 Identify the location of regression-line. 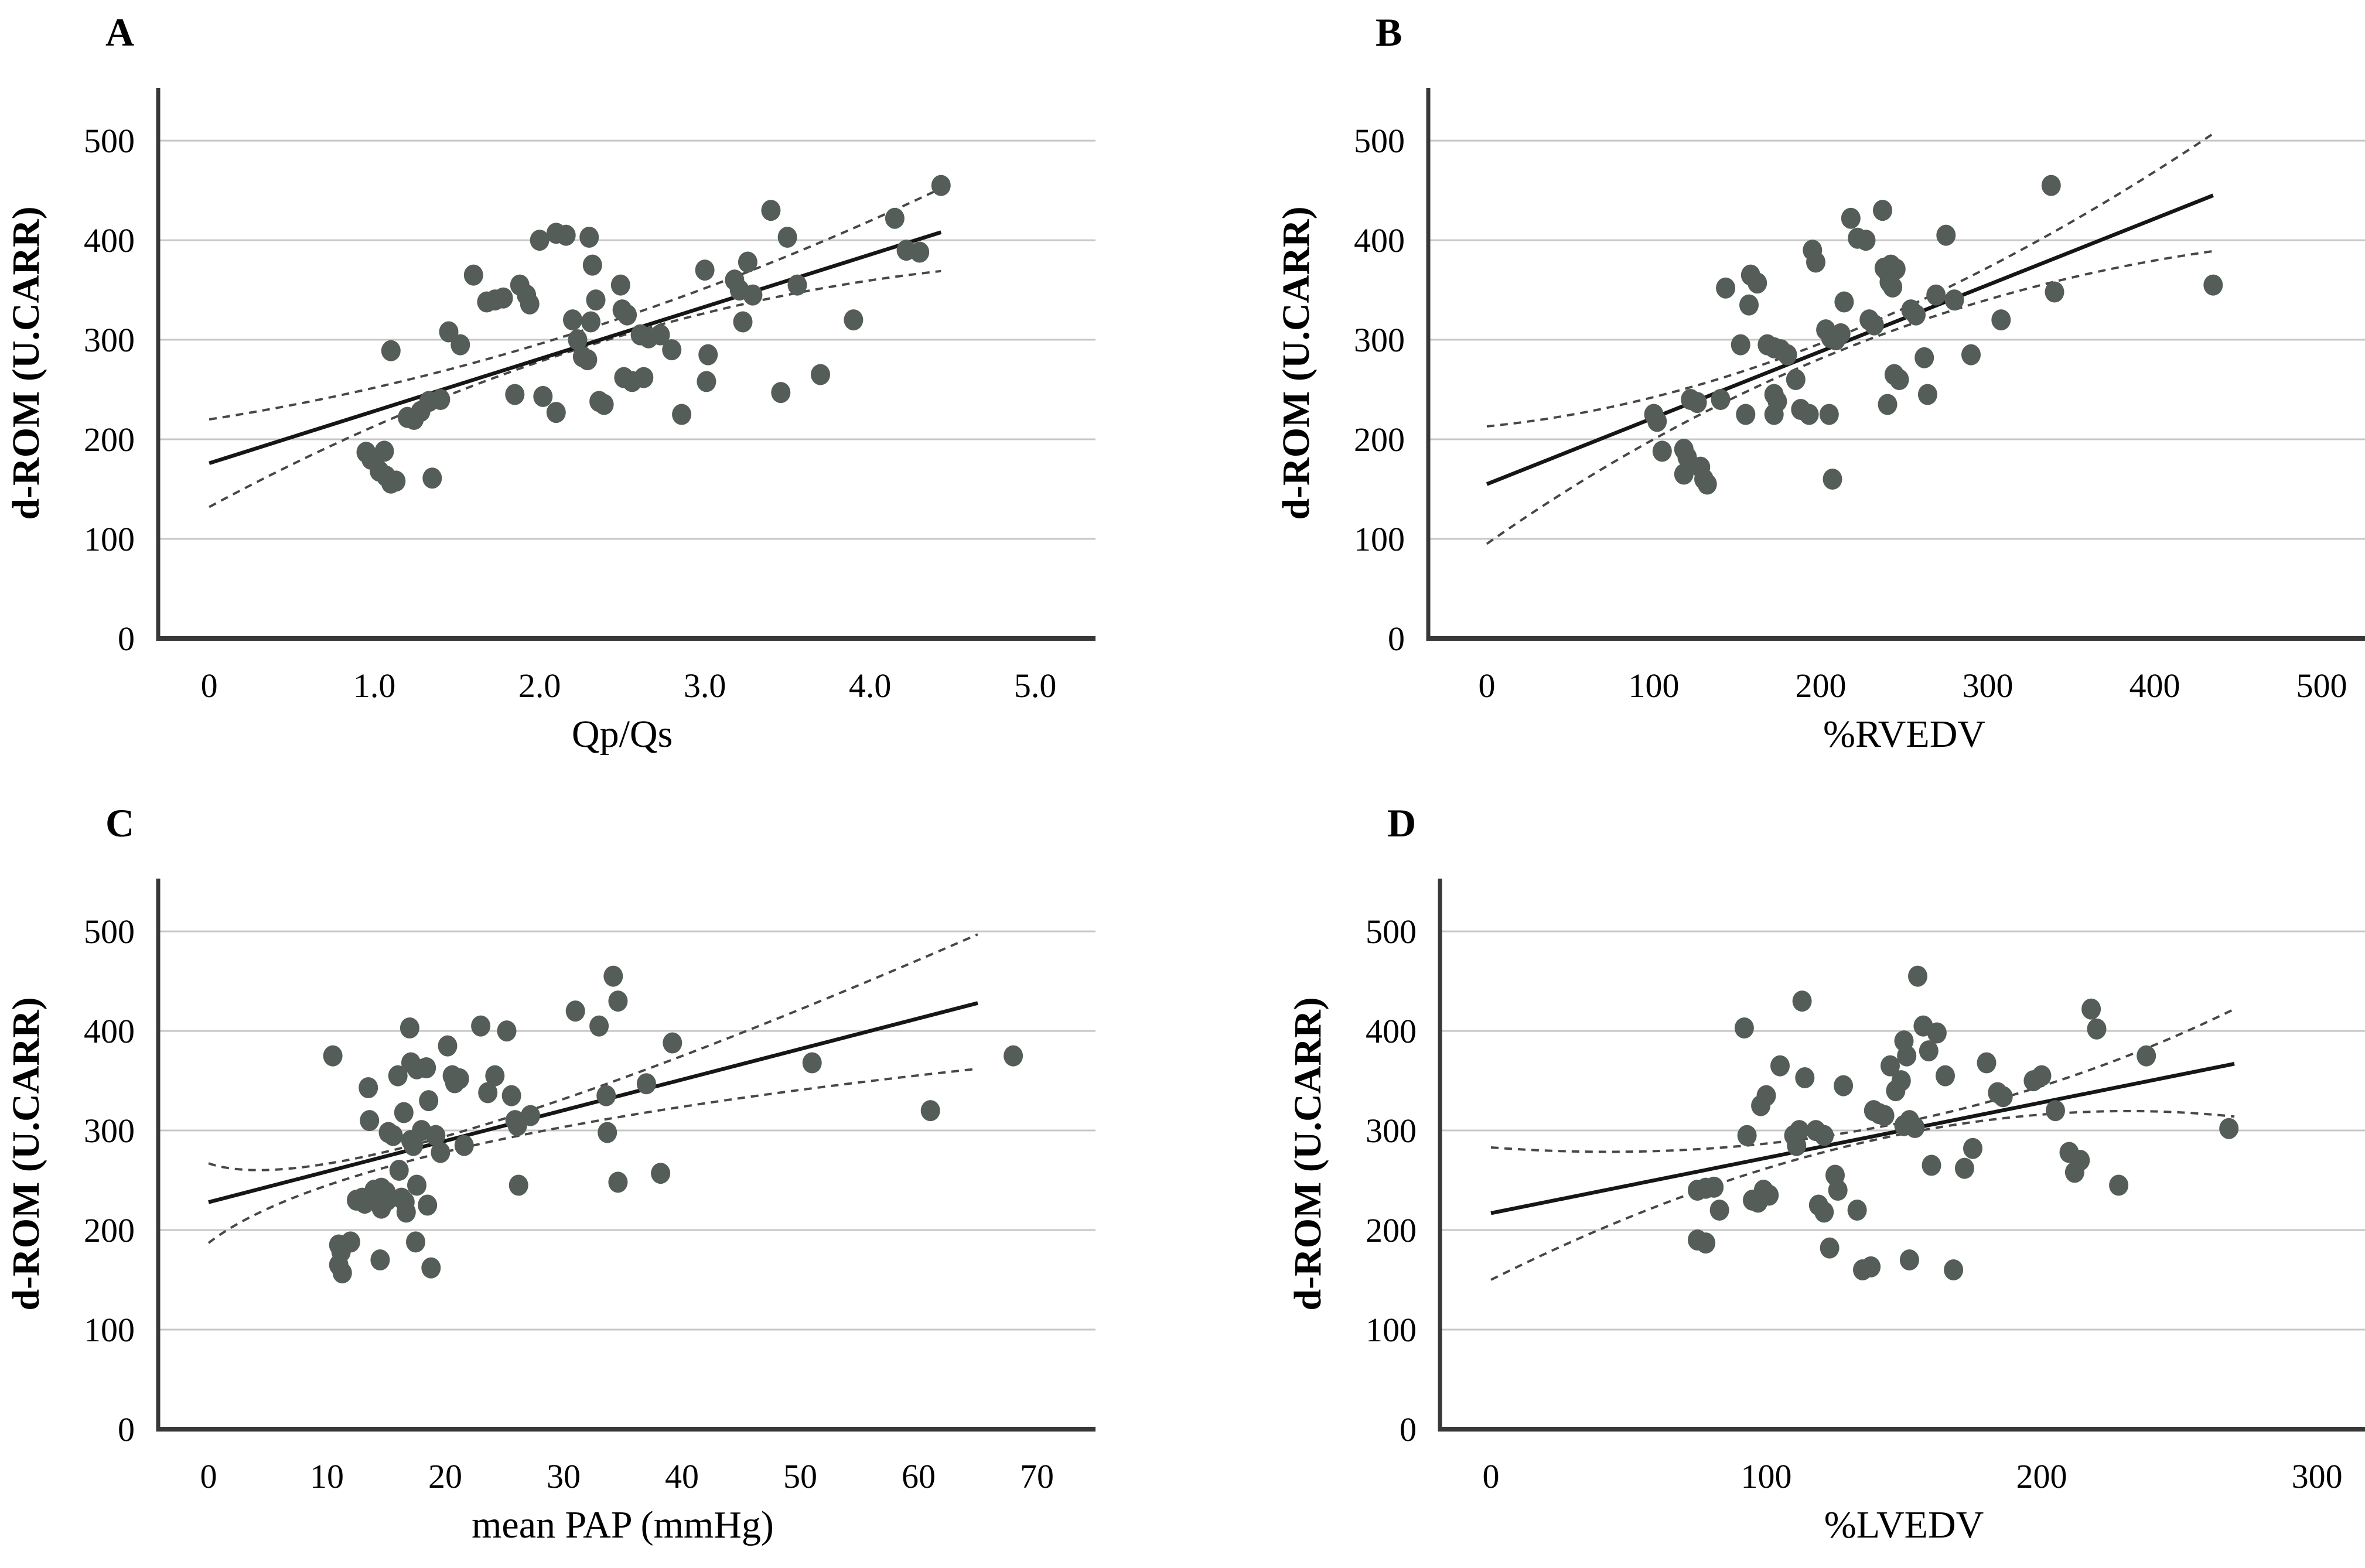
(1863, 1138).